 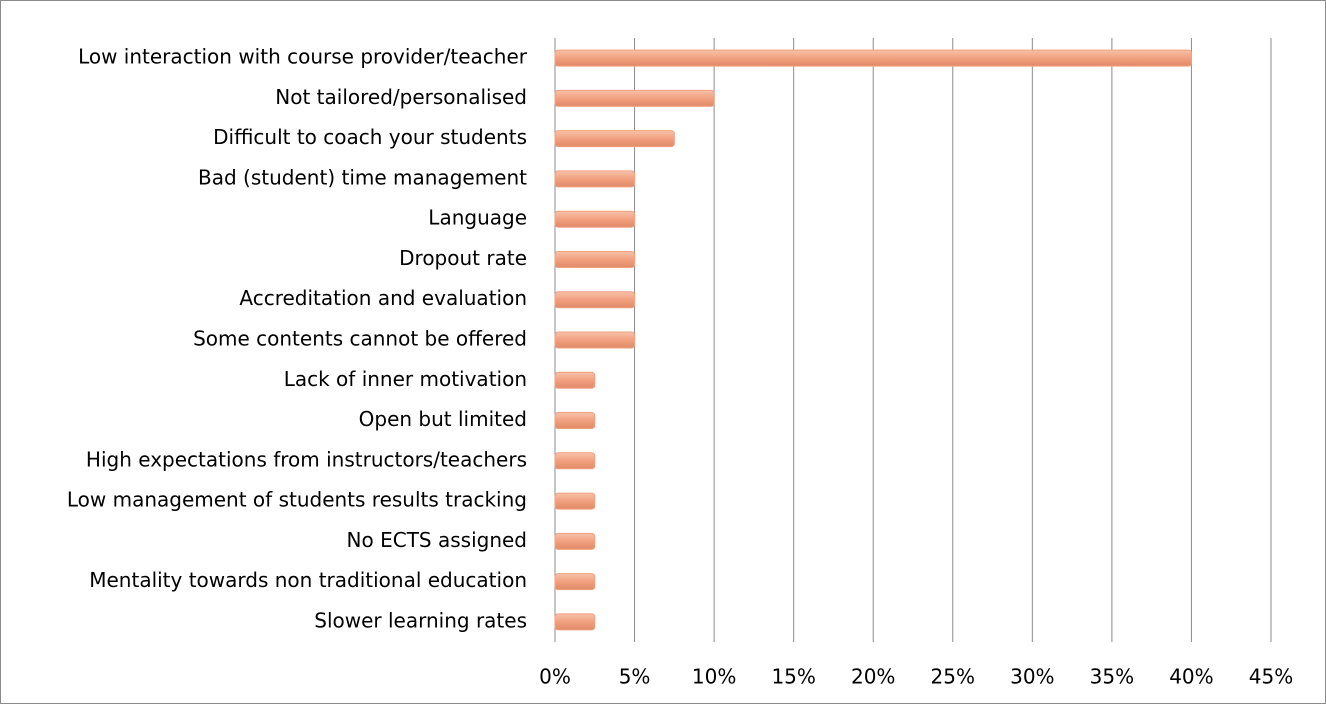 I want to click on y-tick-label: Slower learning rates, so click(x=420, y=620).